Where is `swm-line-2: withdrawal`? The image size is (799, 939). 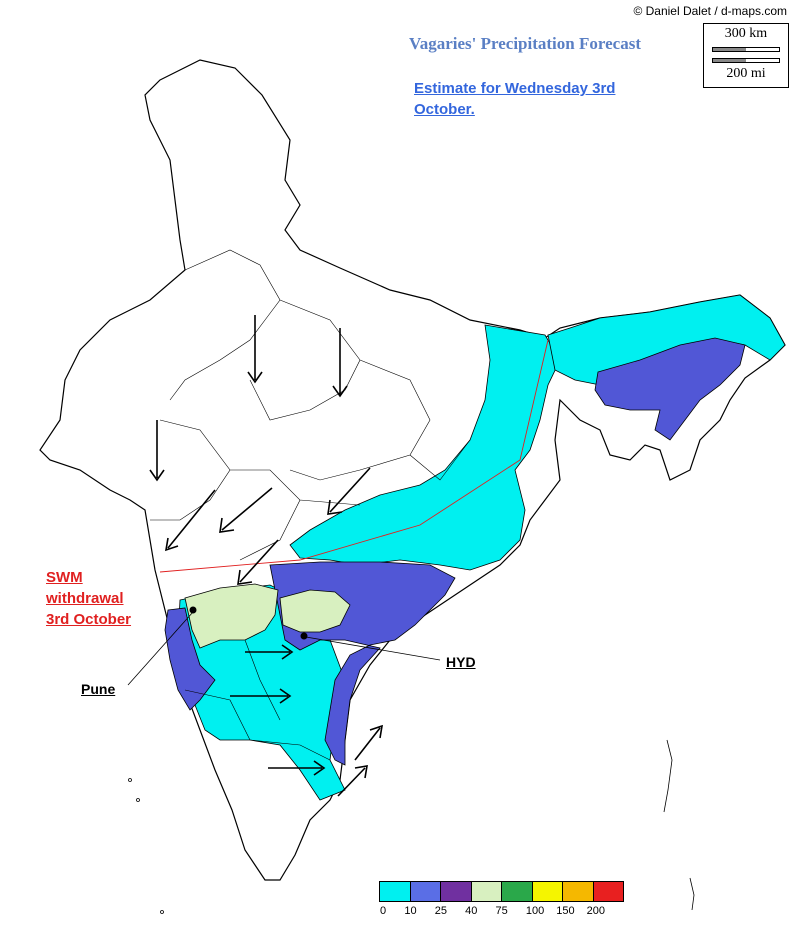
swm-line-2: withdrawal is located at coordinates (85, 598).